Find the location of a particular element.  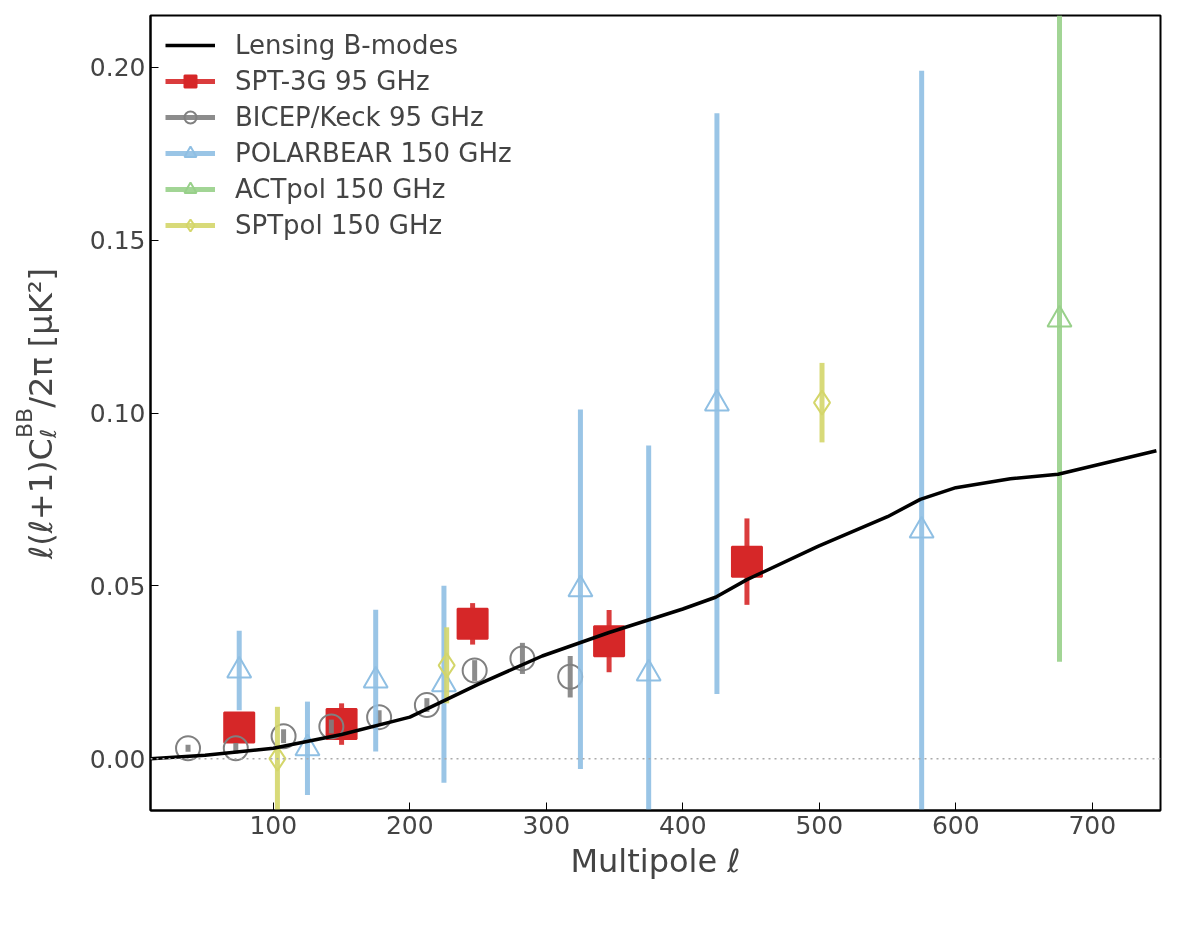

legend-label: Lensing B-modes is located at coordinates (347, 45).